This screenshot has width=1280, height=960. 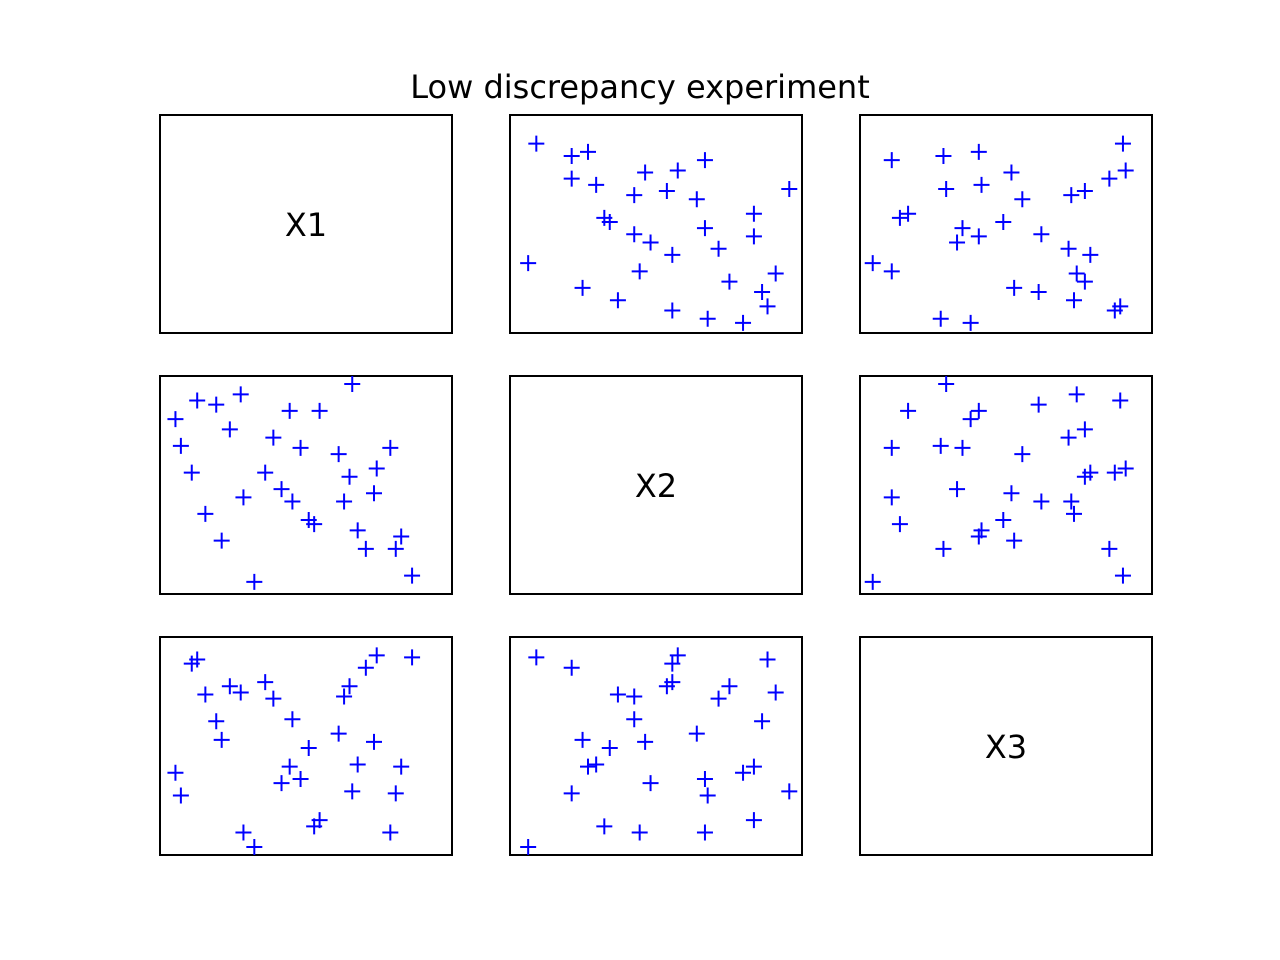 I want to click on figure-title: Low discrepancy experiment, so click(x=640, y=87).